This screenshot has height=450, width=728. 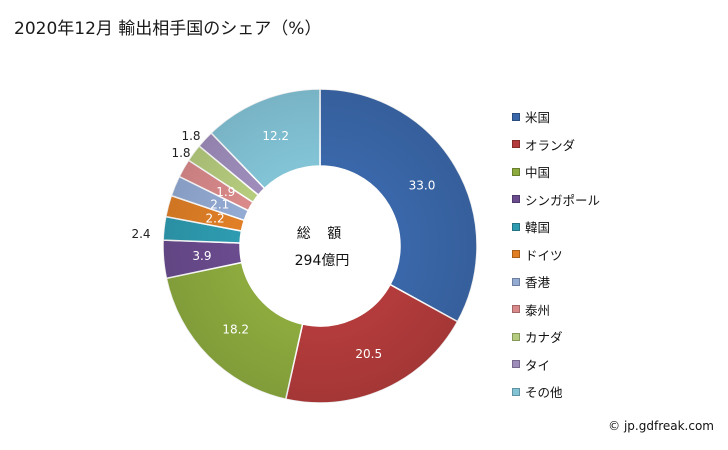 What do you see at coordinates (320, 246) in the screenshot?
I see `donut-hole` at bounding box center [320, 246].